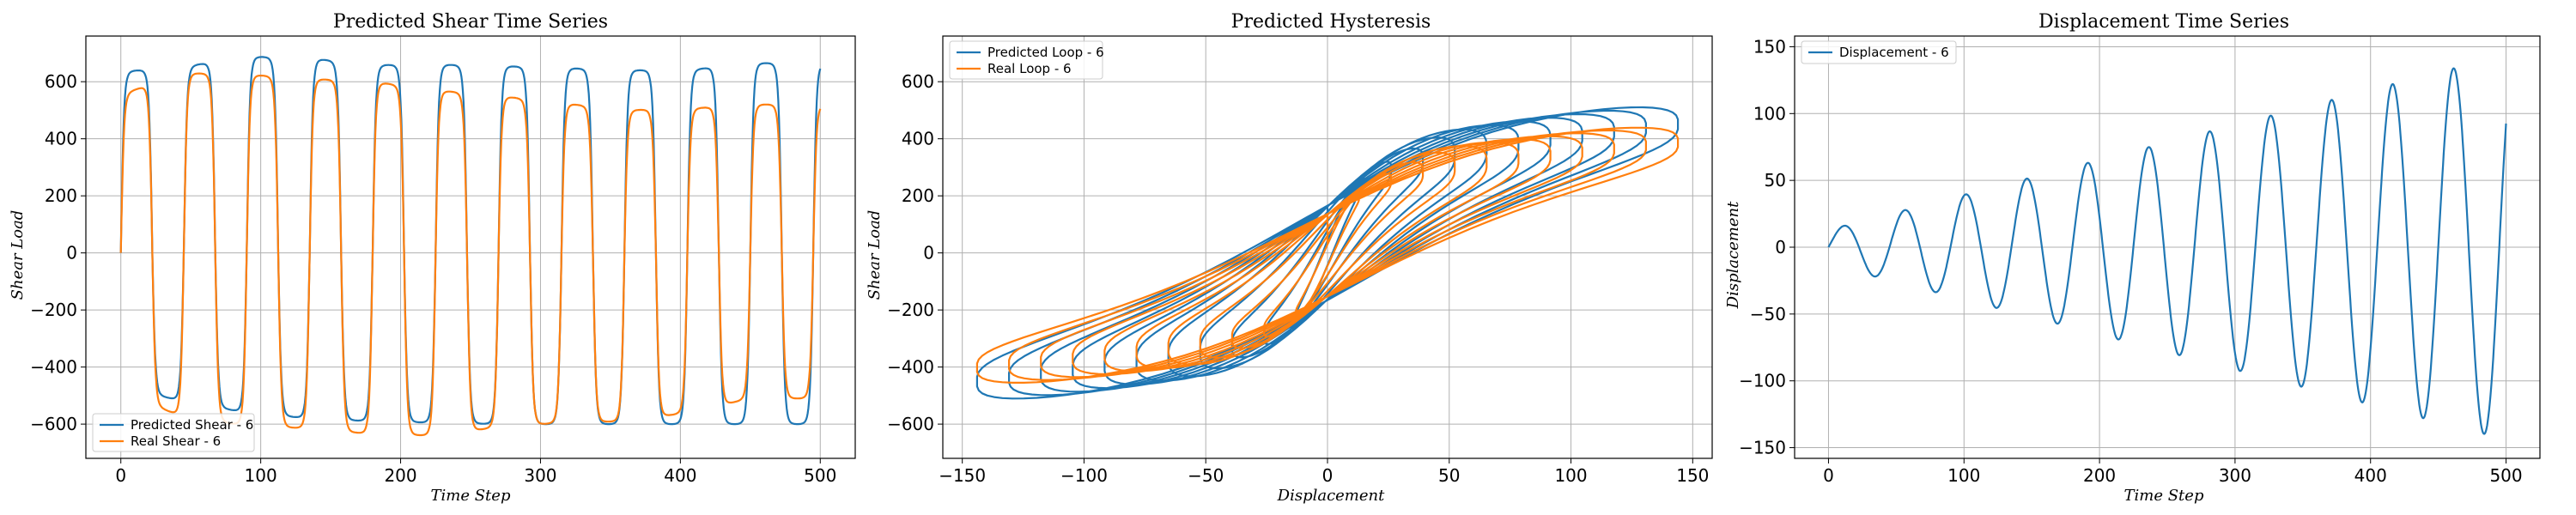 This screenshot has height=515, width=2576. Describe the element at coordinates (176, 441) in the screenshot. I see `legend-label-real: Real Shear - 6` at that location.